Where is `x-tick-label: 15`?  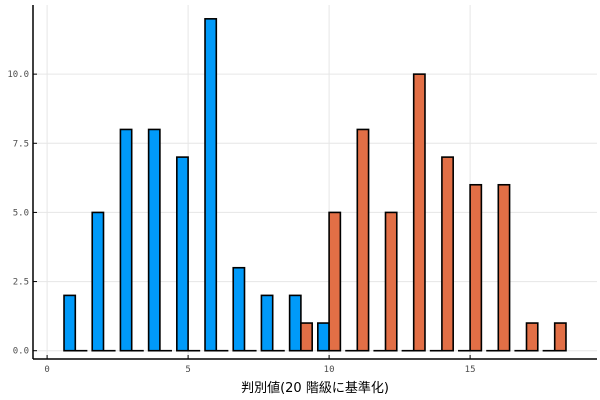 x-tick-label: 15 is located at coordinates (470, 370).